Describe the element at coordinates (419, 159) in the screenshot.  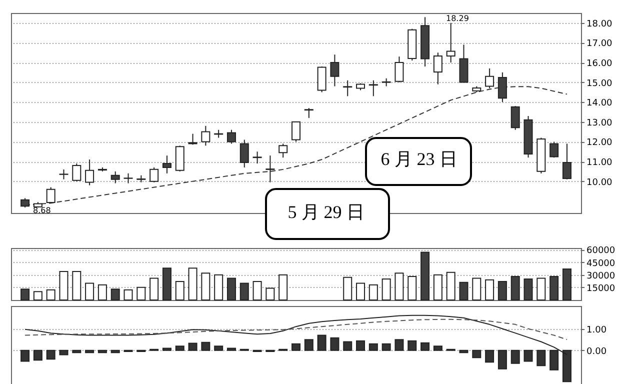
I see `annotation: 6 月 23 日` at that location.